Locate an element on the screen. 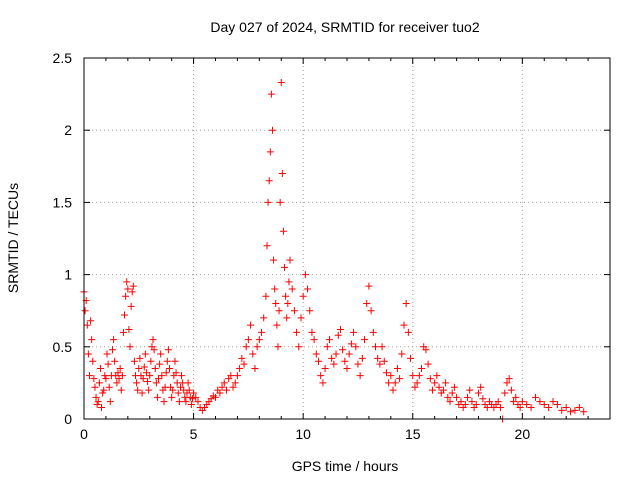 This screenshot has height=480, width=640. x-tick-label: 10 is located at coordinates (303, 434).